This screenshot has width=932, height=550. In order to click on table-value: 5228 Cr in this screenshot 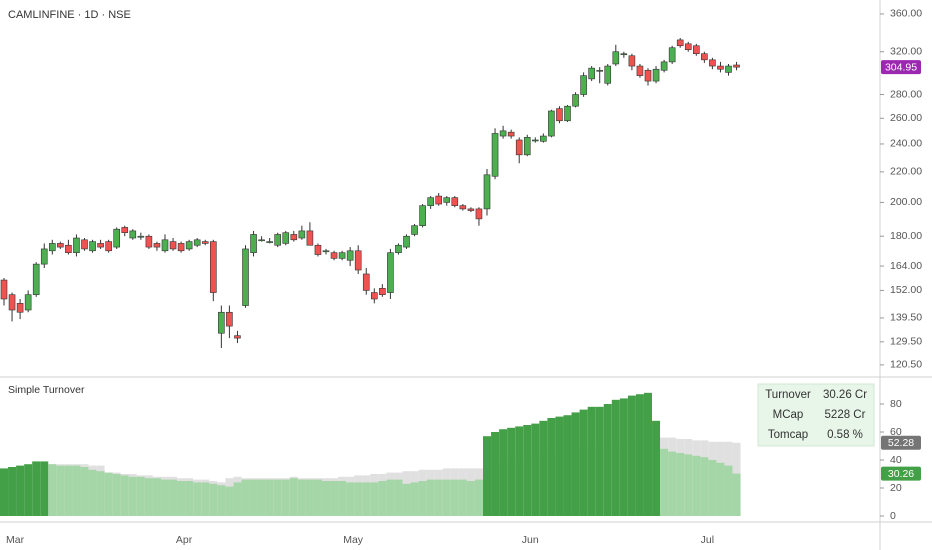, I will do `click(845, 415)`.